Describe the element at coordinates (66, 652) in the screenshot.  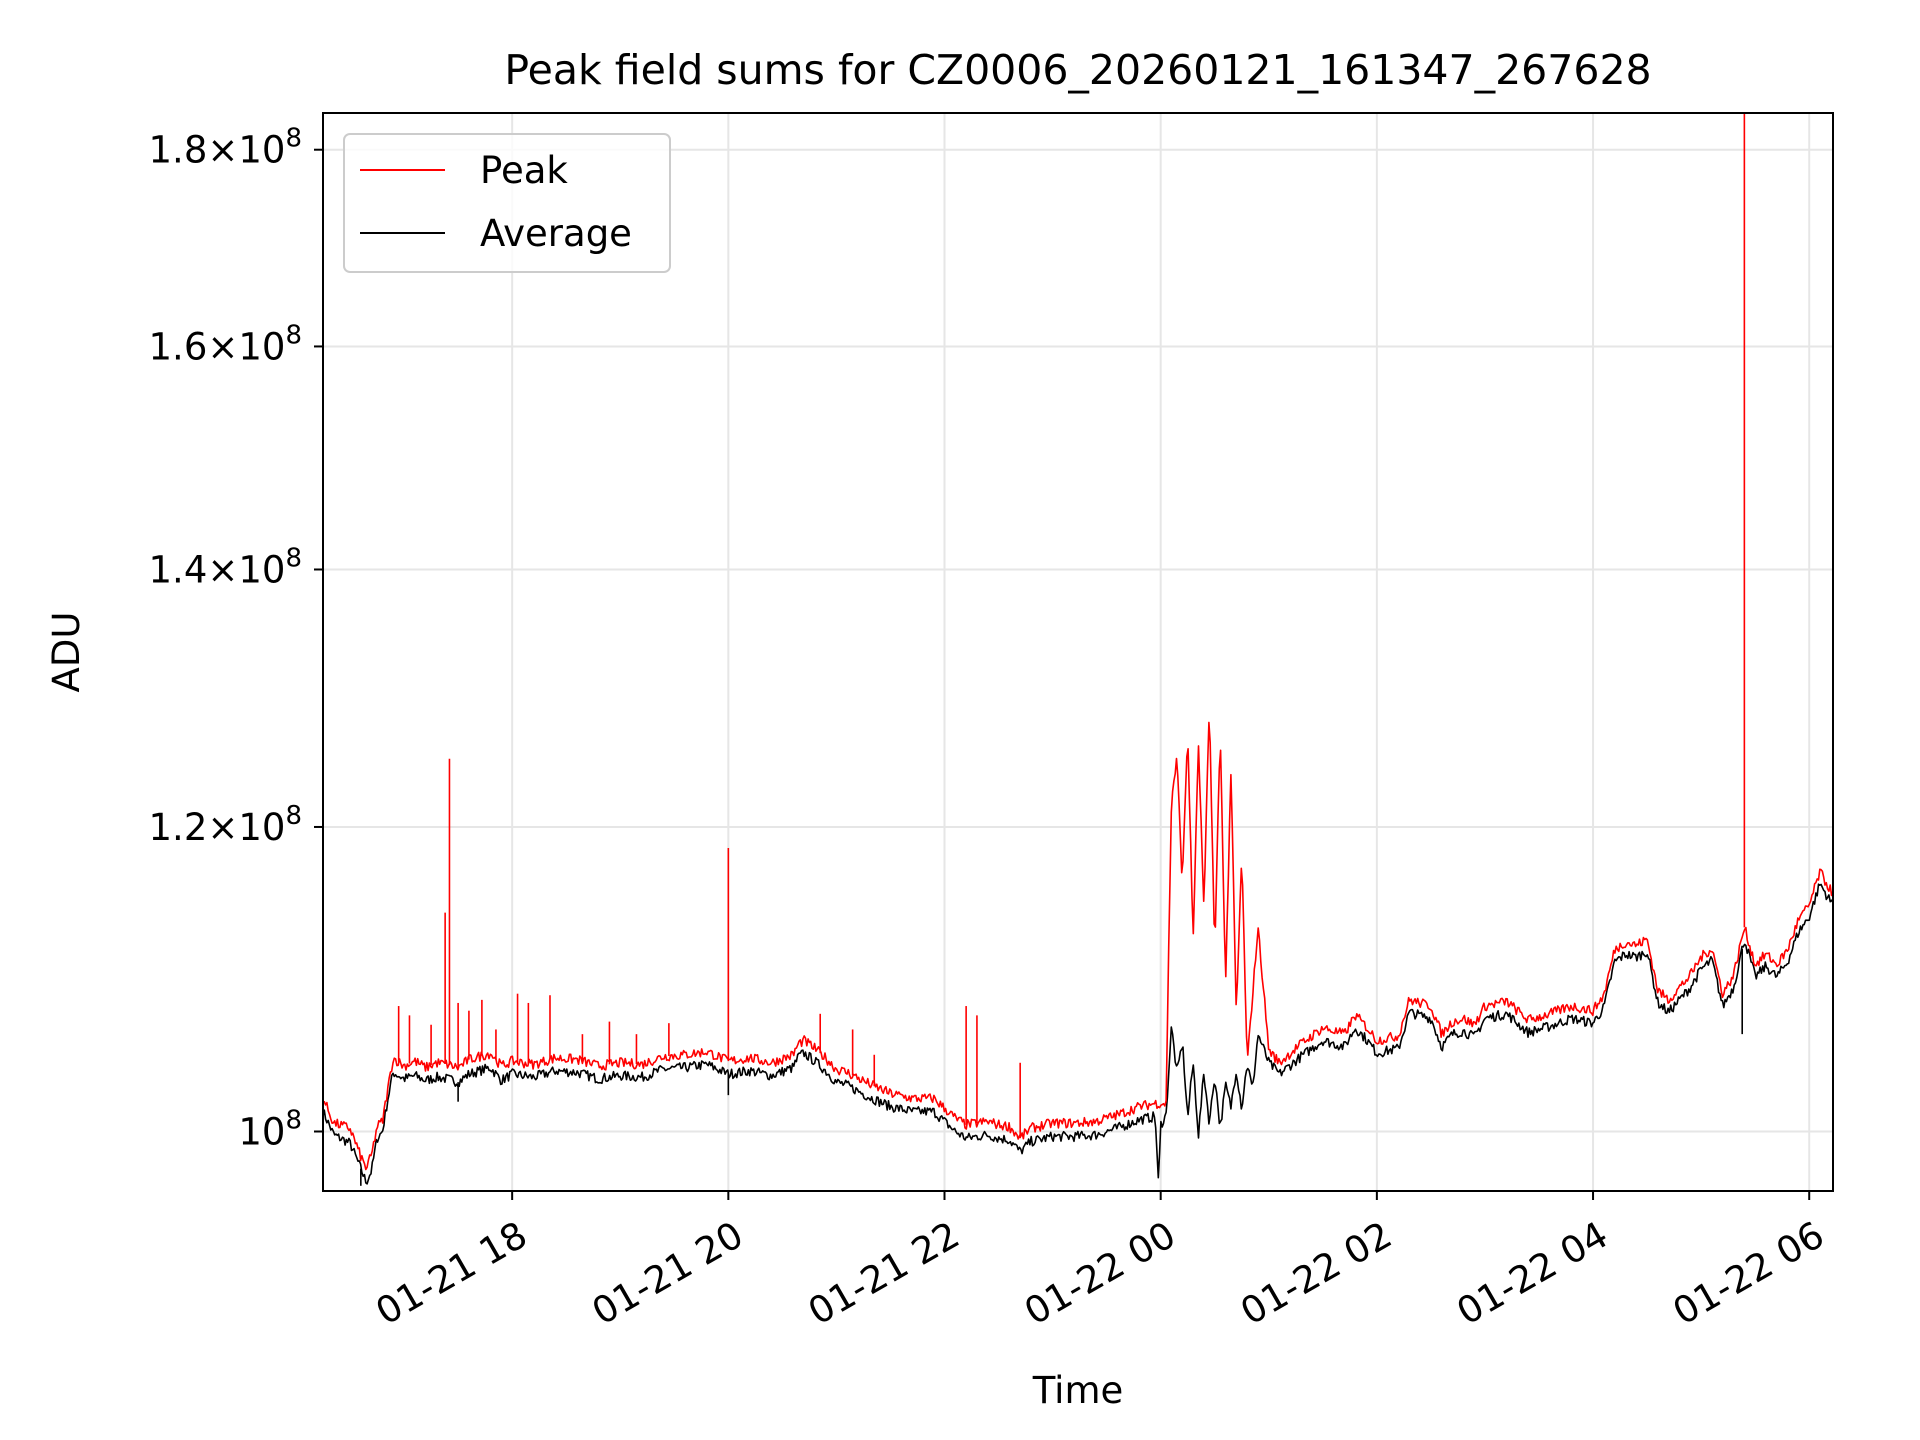
I see `y-axis-label: ADU` at that location.